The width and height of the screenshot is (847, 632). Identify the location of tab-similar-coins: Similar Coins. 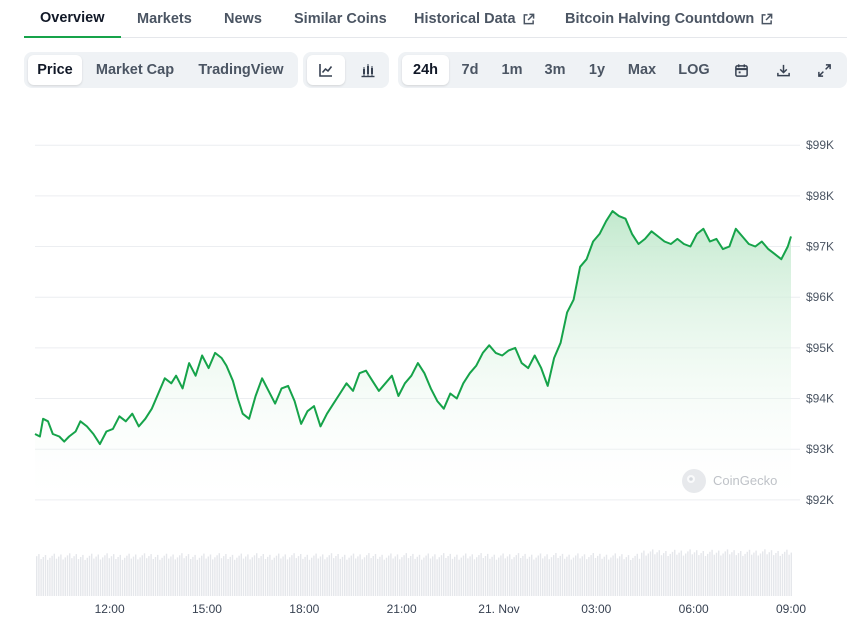
(340, 19).